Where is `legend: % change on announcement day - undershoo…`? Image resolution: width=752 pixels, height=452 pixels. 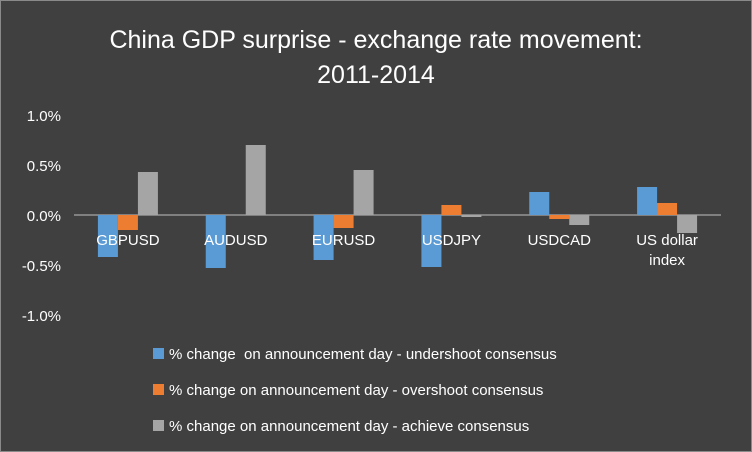 legend: % change on announcement day - undershoo… is located at coordinates (355, 390).